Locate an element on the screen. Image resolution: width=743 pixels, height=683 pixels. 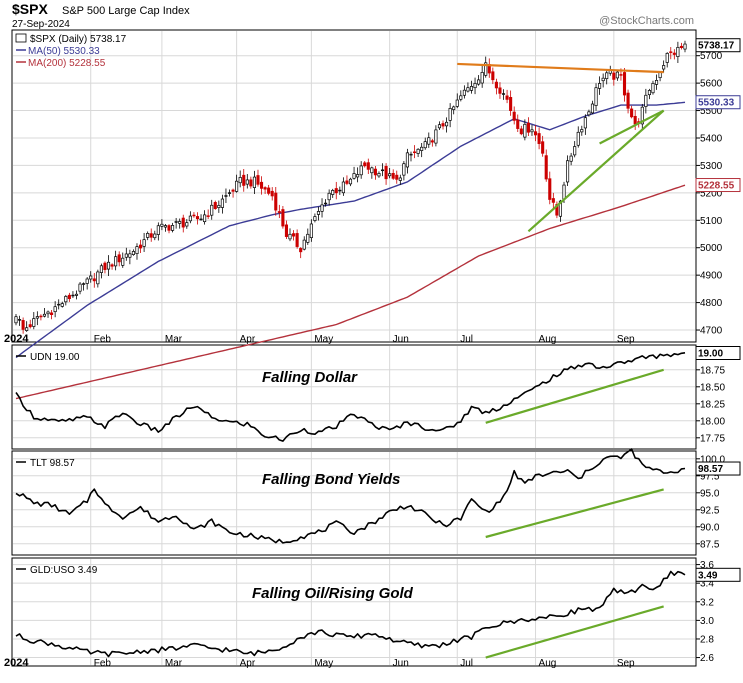
month-label: Feb is located at coordinates (103, 663).